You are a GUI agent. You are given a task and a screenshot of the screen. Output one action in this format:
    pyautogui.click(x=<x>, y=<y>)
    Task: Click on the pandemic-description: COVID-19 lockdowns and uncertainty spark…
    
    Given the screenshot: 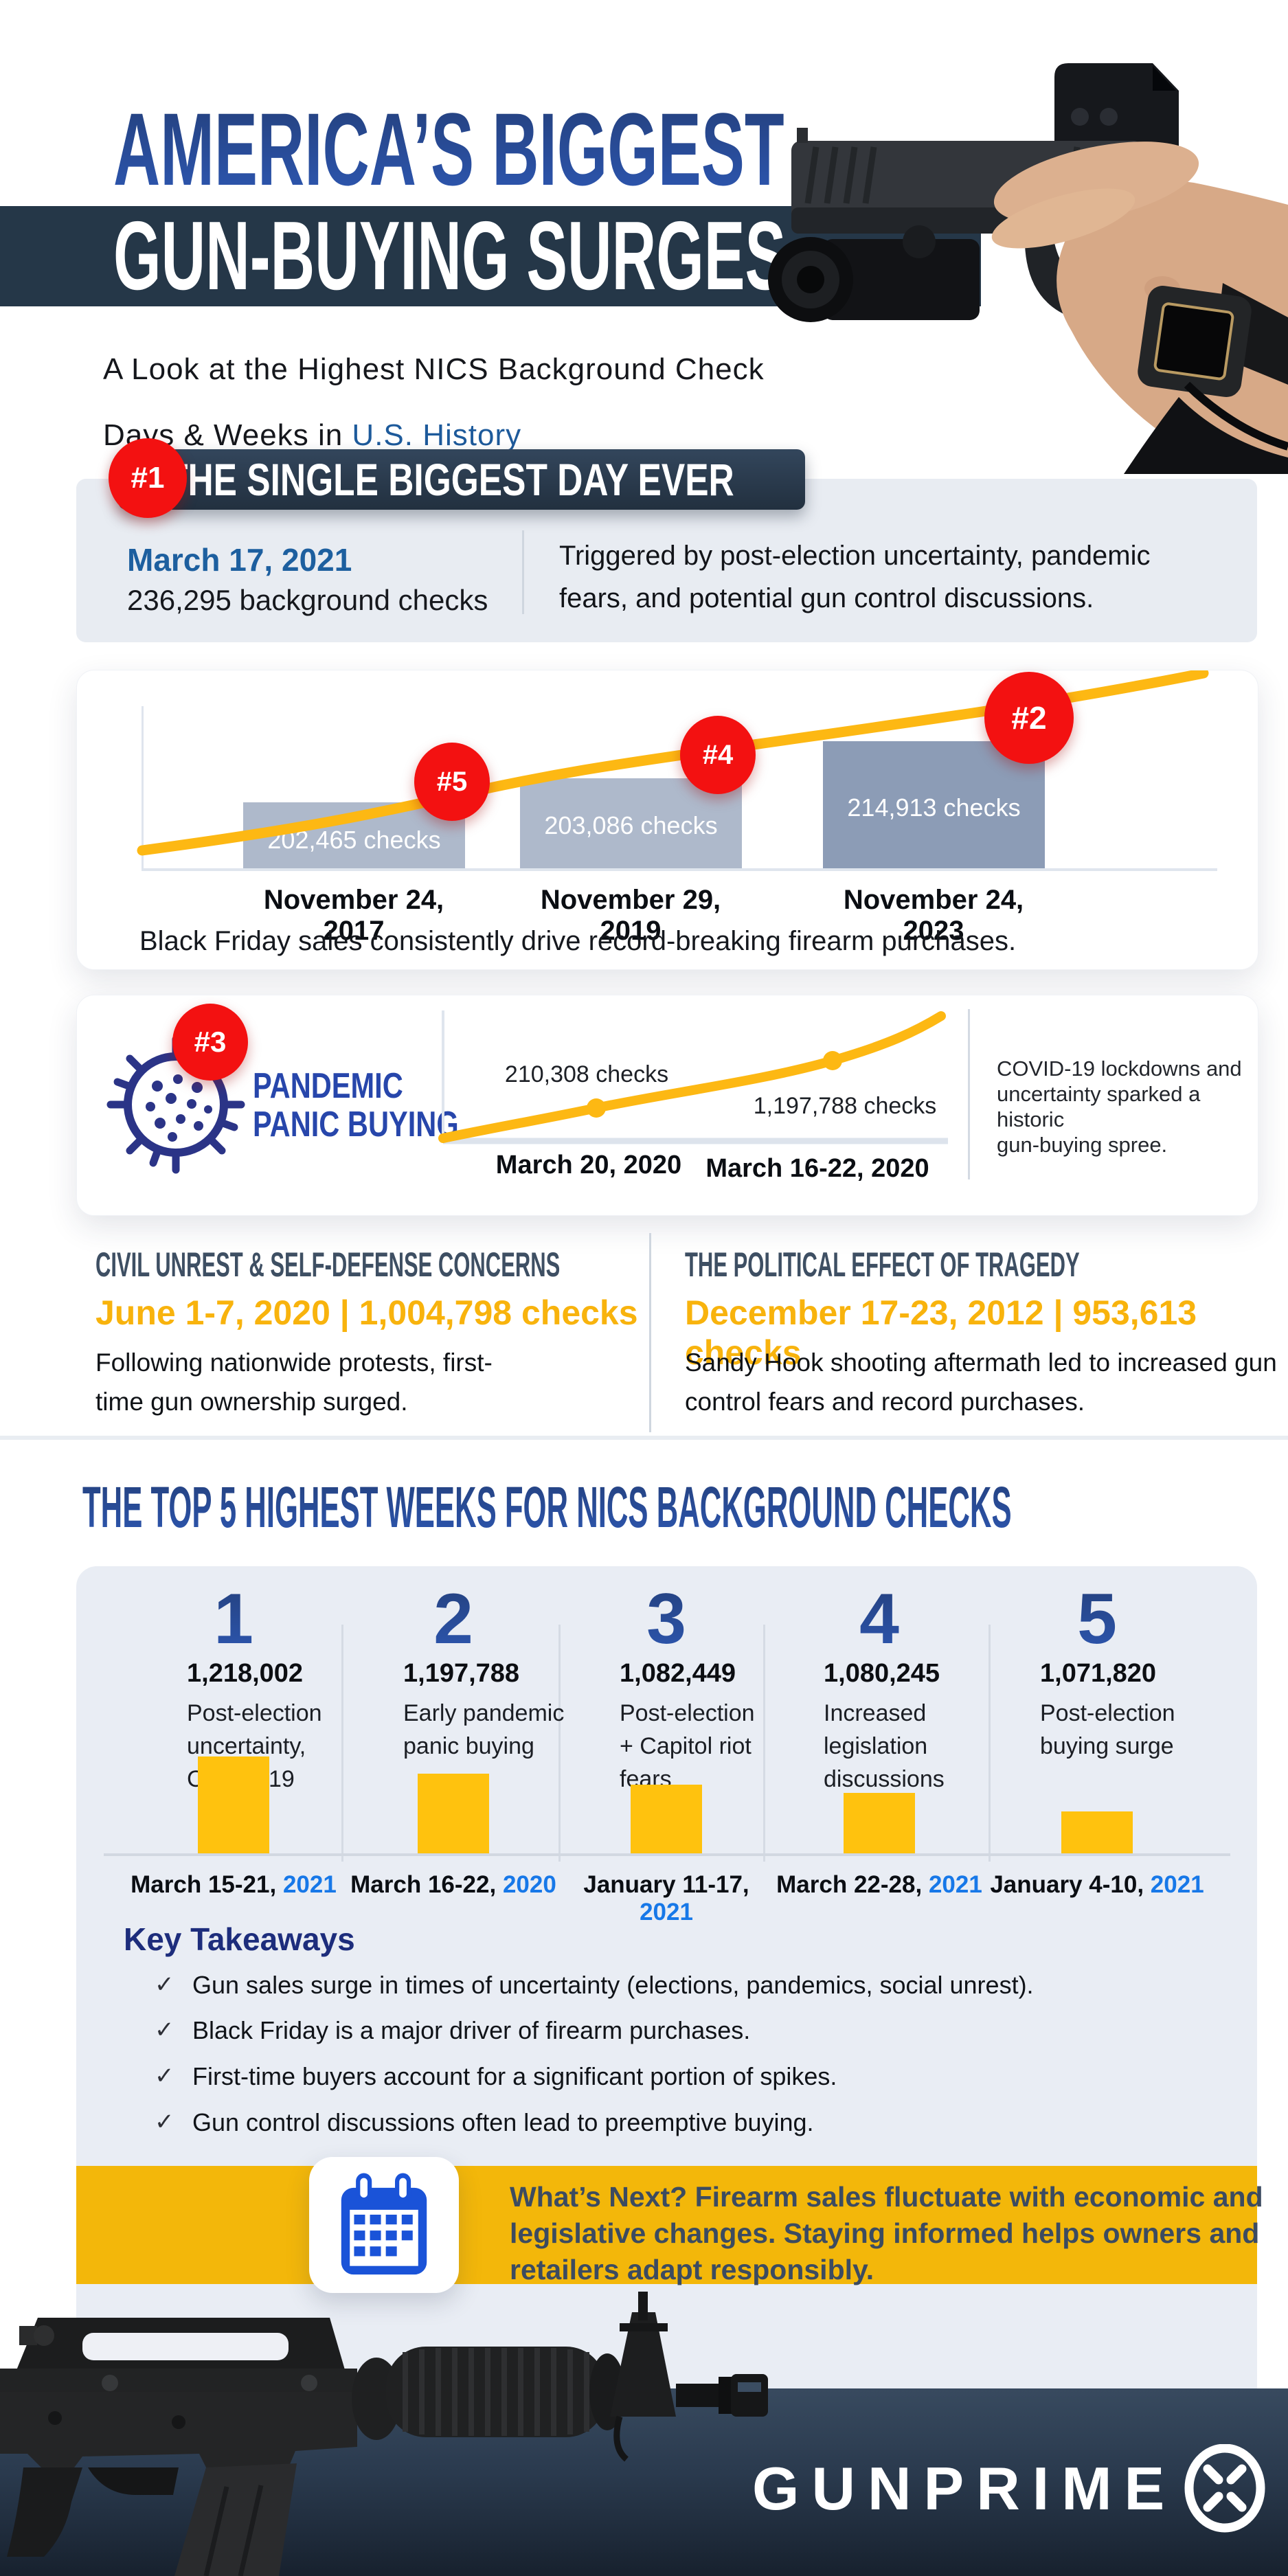 What is the action you would take?
    pyautogui.click(x=1119, y=1107)
    